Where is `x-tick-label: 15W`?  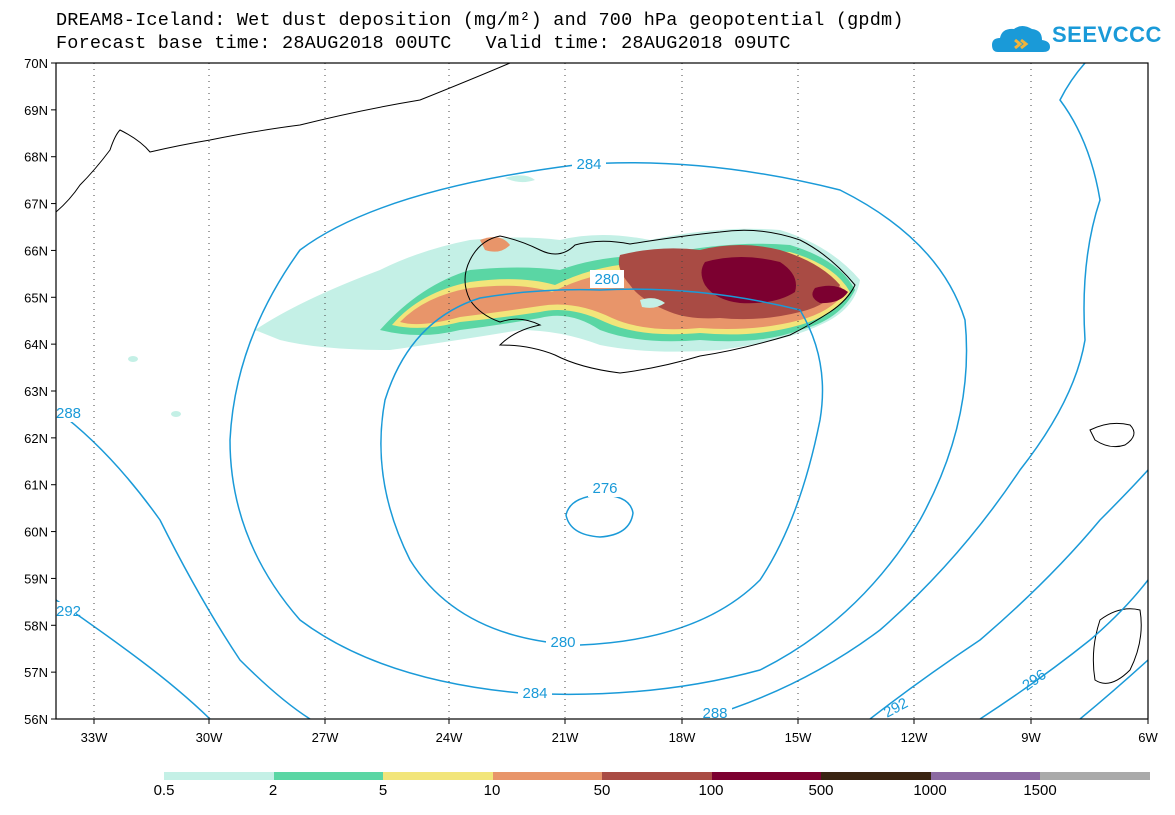 x-tick-label: 15W is located at coordinates (798, 737).